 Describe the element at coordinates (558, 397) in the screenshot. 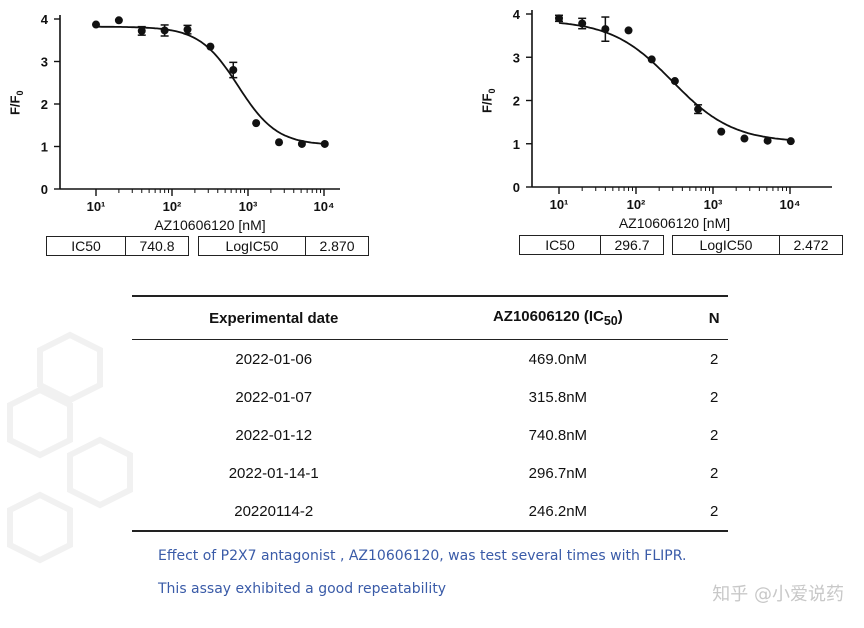

I see `cell-ic50: 315.8nM` at that location.